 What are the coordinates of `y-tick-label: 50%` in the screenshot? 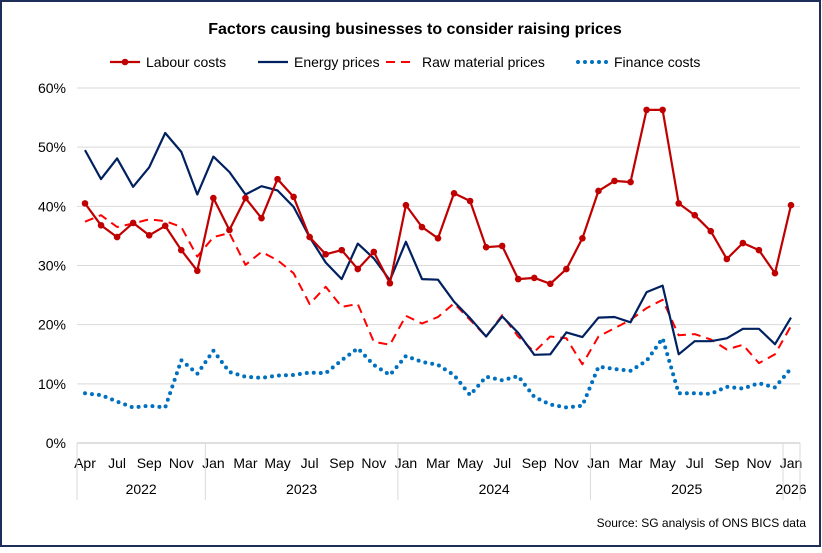 It's located at (52, 147).